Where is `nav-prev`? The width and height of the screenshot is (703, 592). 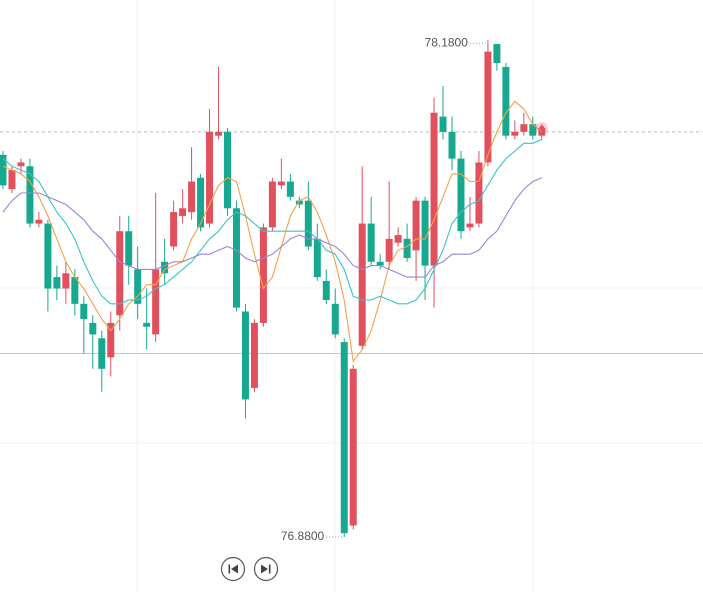 nav-prev is located at coordinates (233, 569).